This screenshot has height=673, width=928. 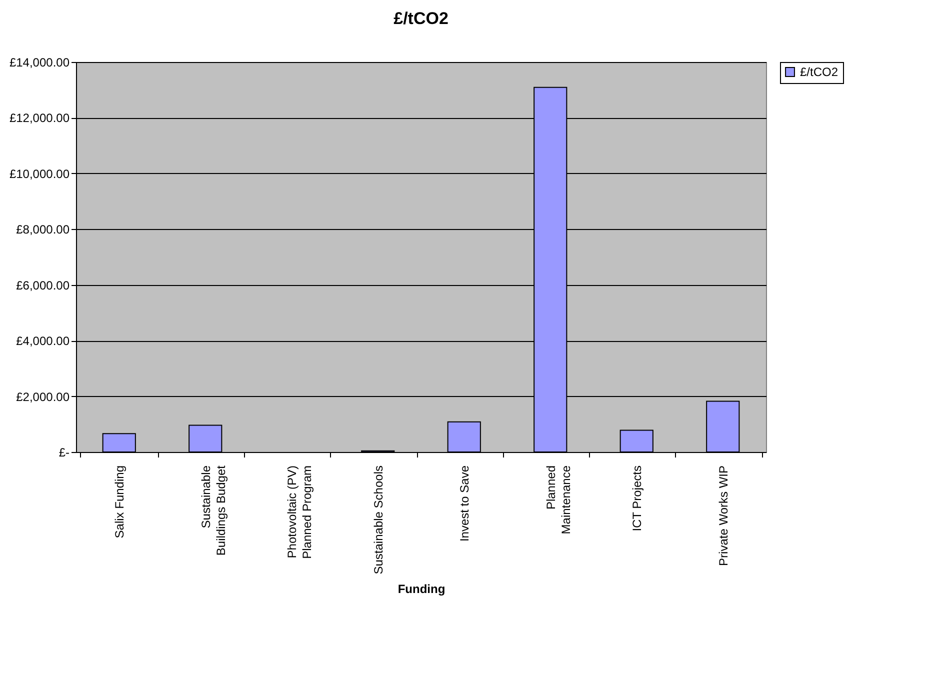 I want to click on y-tick-label: £8,000.00, so click(x=43, y=229).